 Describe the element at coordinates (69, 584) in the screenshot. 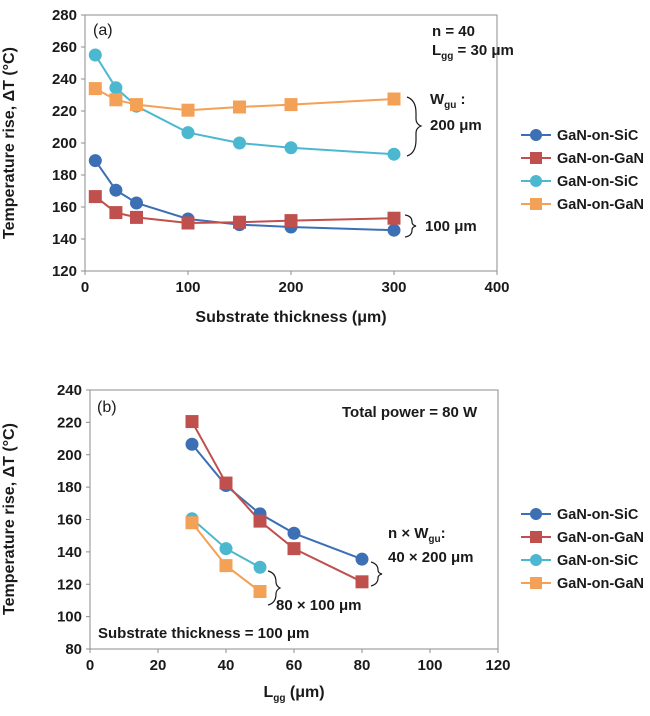

I see `panel-b-y-tick-label: 120` at that location.